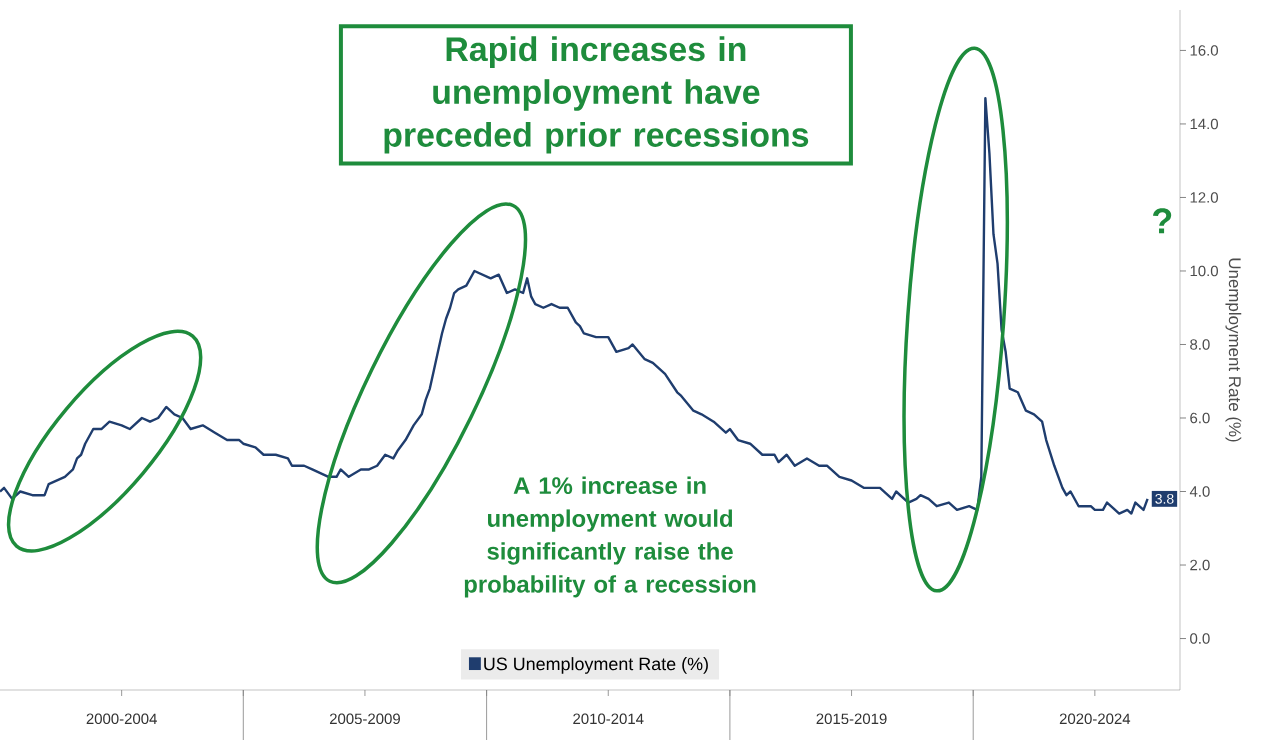 The image size is (1267, 742). Describe the element at coordinates (1200, 565) in the screenshot. I see `y-tick-label: 2.0` at that location.